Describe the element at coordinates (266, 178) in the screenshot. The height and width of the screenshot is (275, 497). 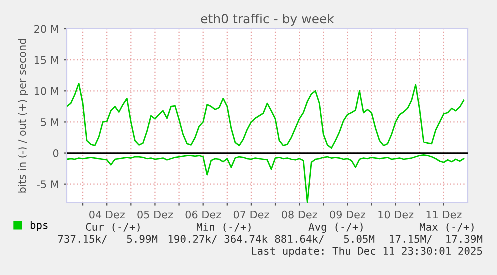
I see `line-series` at that location.